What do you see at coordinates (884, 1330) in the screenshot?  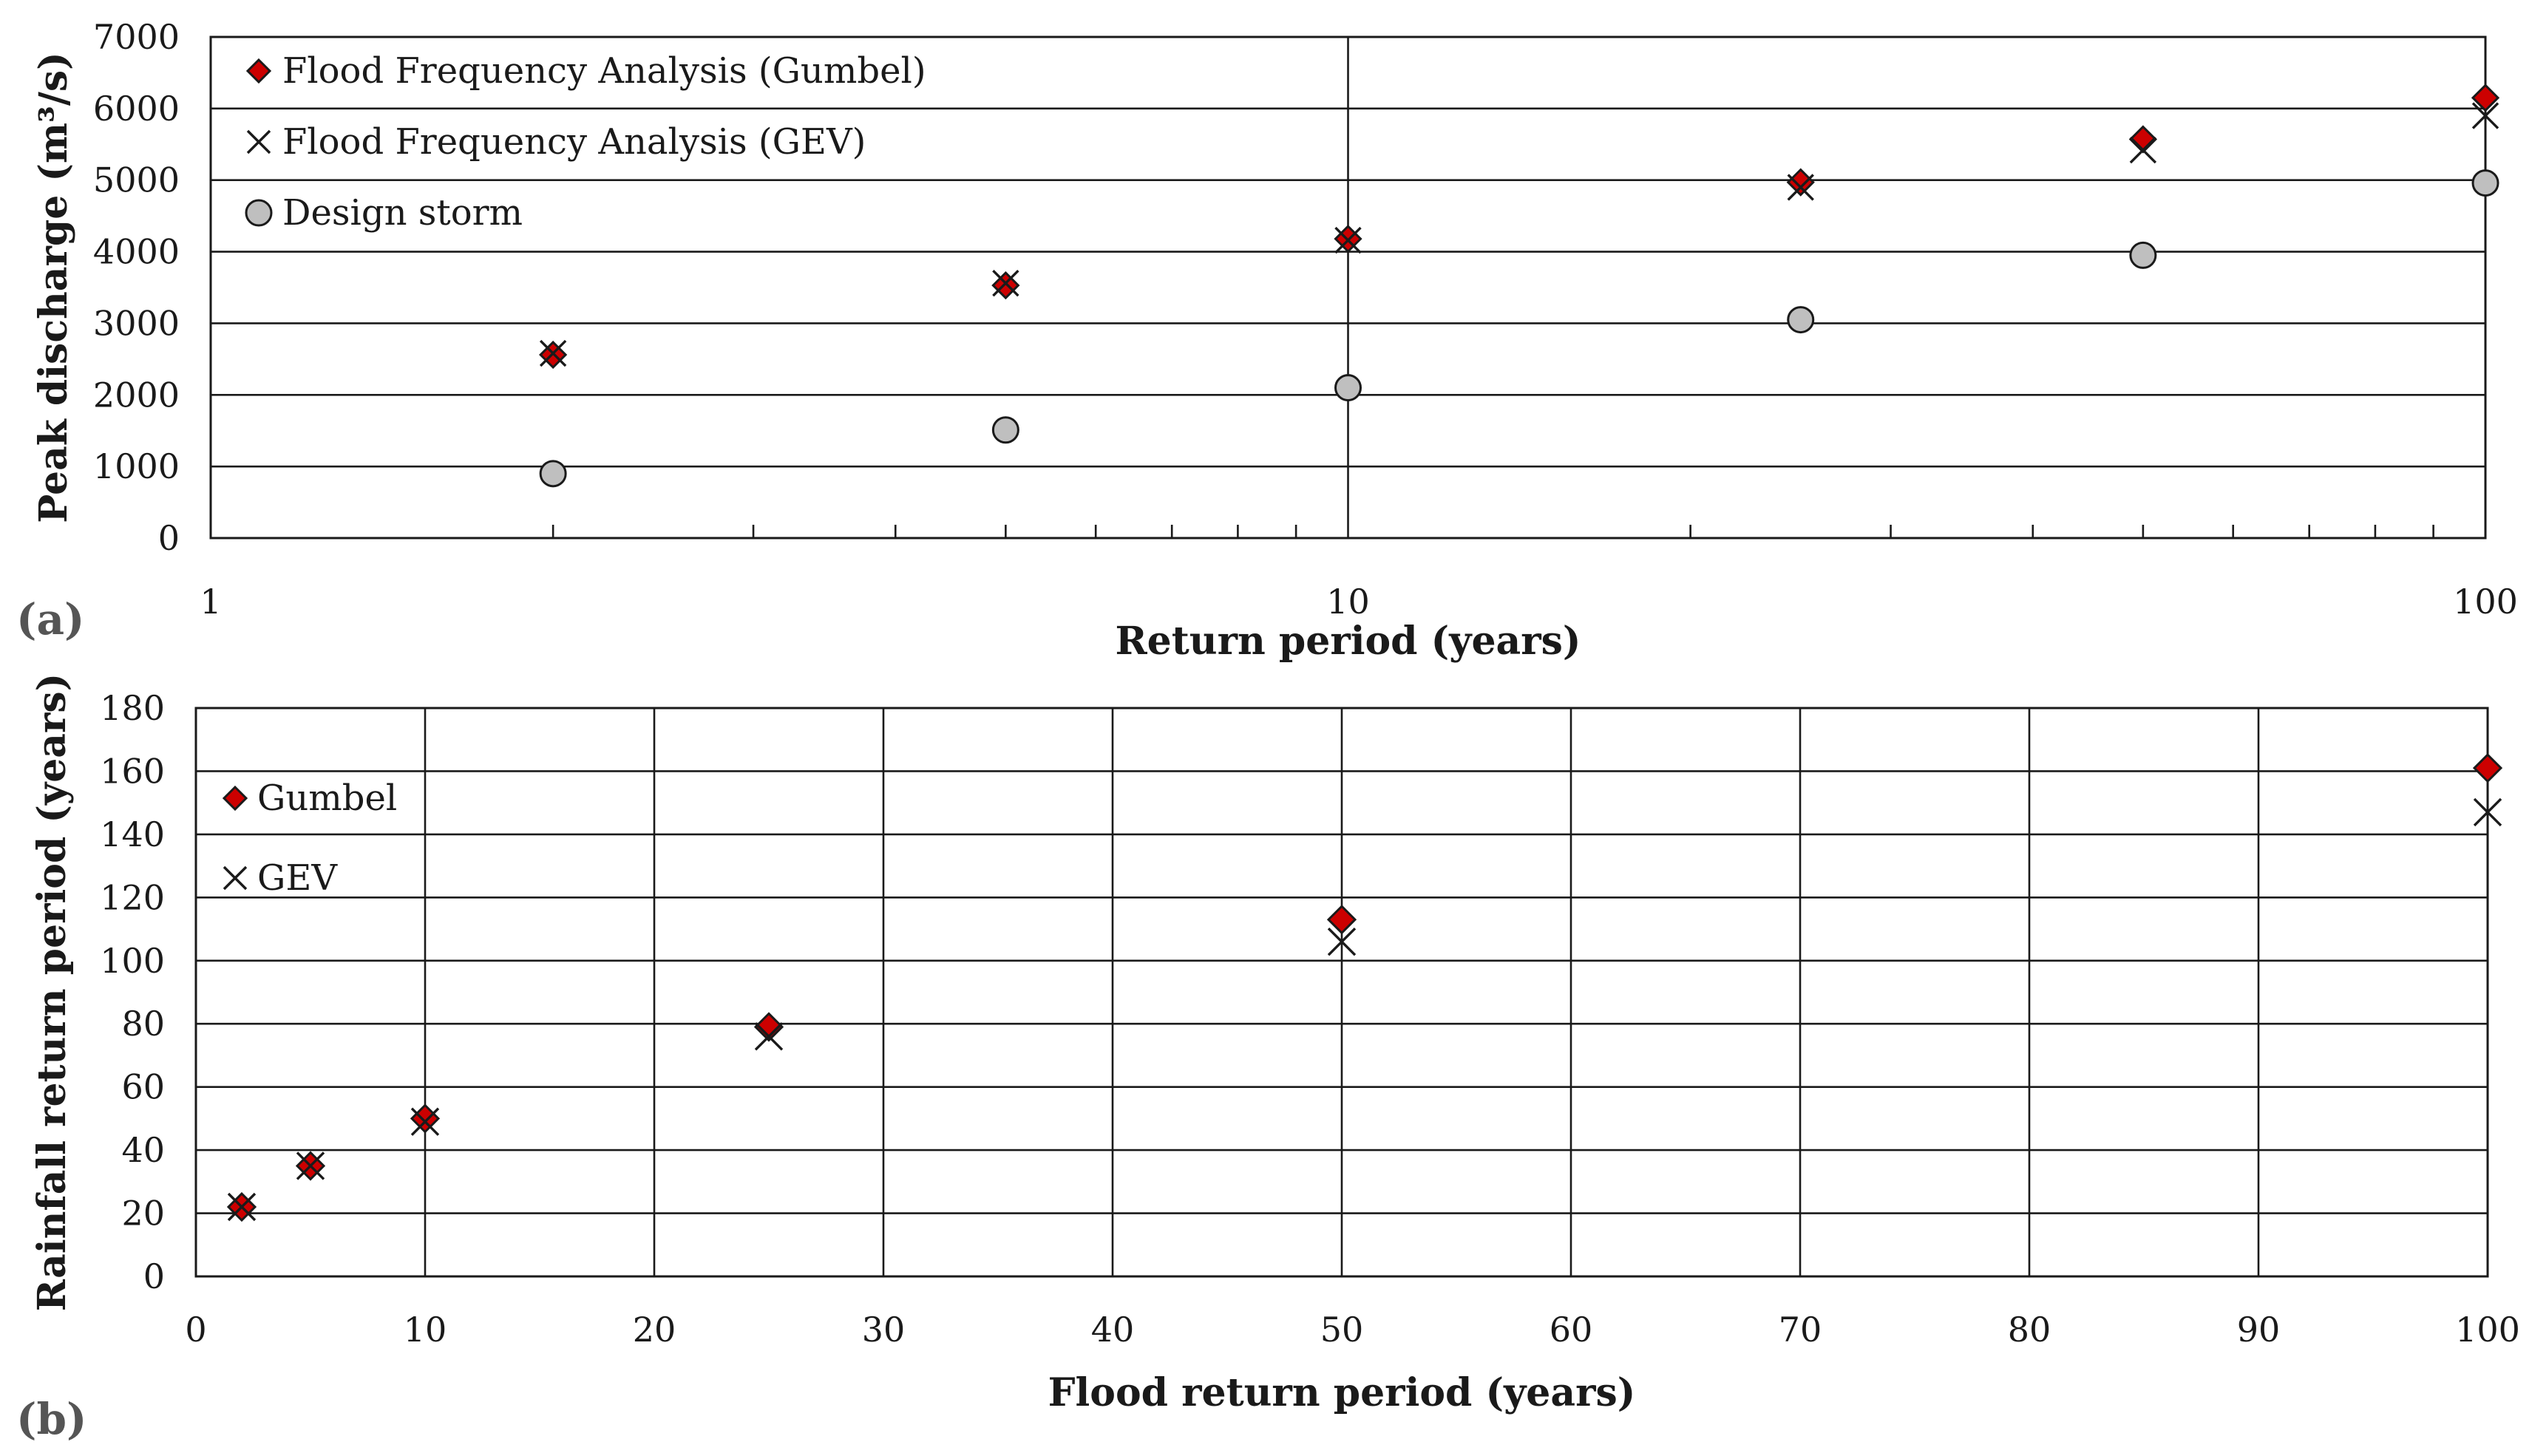 I see `x-tick-label: 30` at bounding box center [884, 1330].